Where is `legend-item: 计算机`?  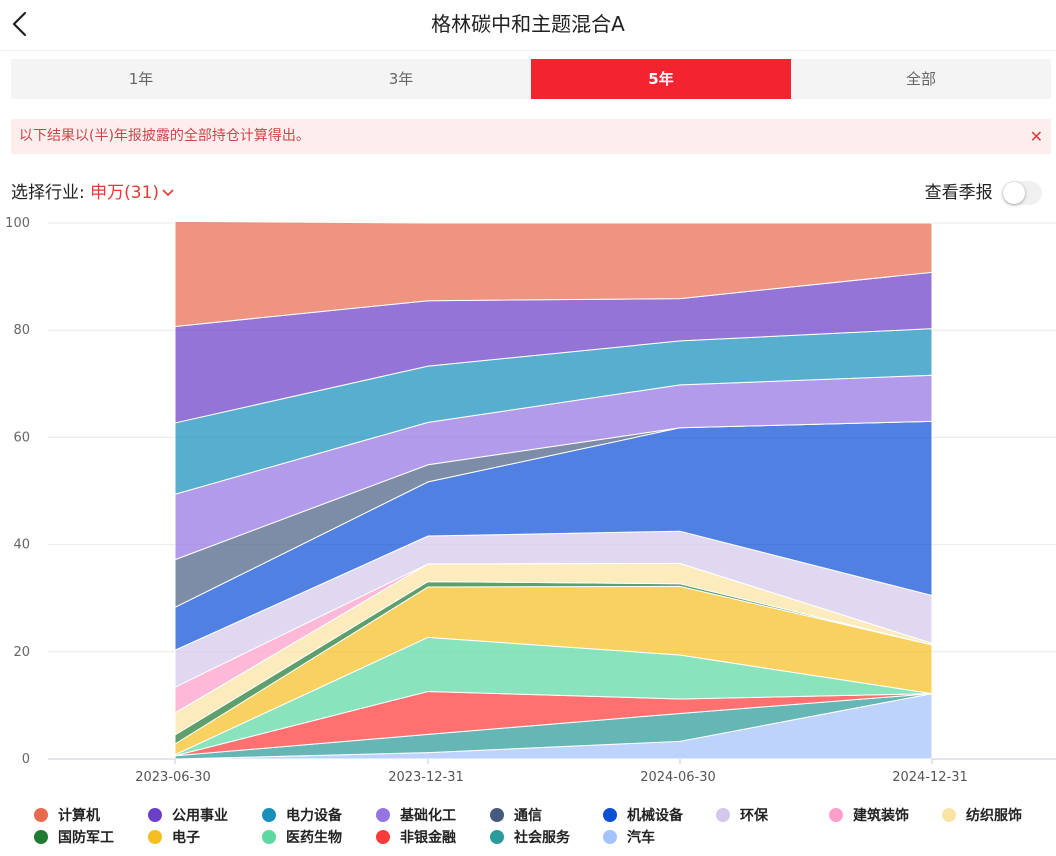
legend-item: 计算机 is located at coordinates (67, 816).